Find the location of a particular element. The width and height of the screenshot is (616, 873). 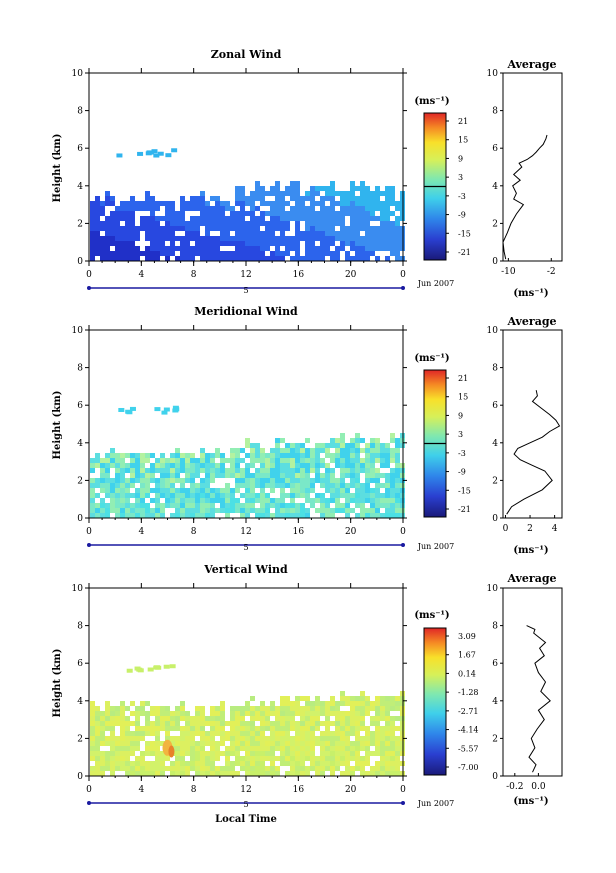

colorbar-tick-label: 21 is located at coordinates (463, 378).